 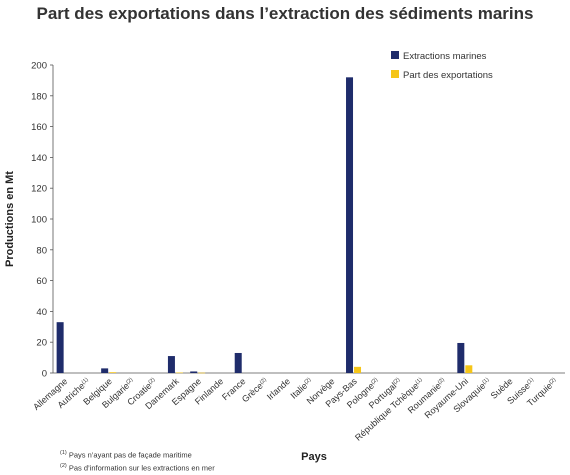 What do you see at coordinates (41, 343) in the screenshot?
I see `y-tick-label: 20` at bounding box center [41, 343].